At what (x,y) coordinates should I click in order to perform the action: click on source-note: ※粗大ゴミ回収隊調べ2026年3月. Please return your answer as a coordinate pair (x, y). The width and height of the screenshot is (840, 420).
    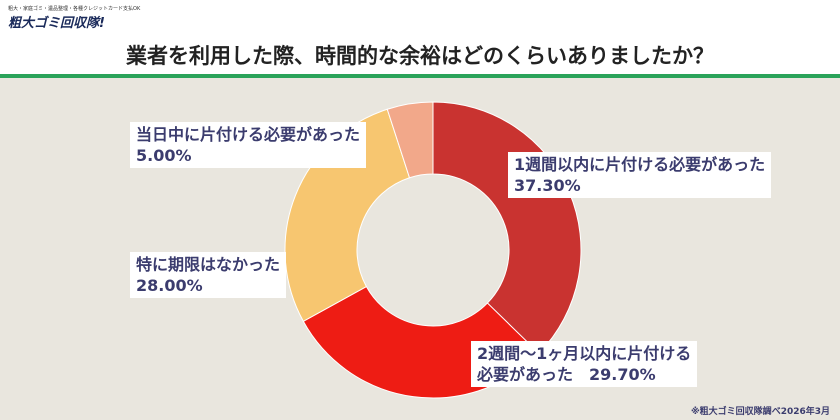
    Looking at the image, I should click on (760, 412).